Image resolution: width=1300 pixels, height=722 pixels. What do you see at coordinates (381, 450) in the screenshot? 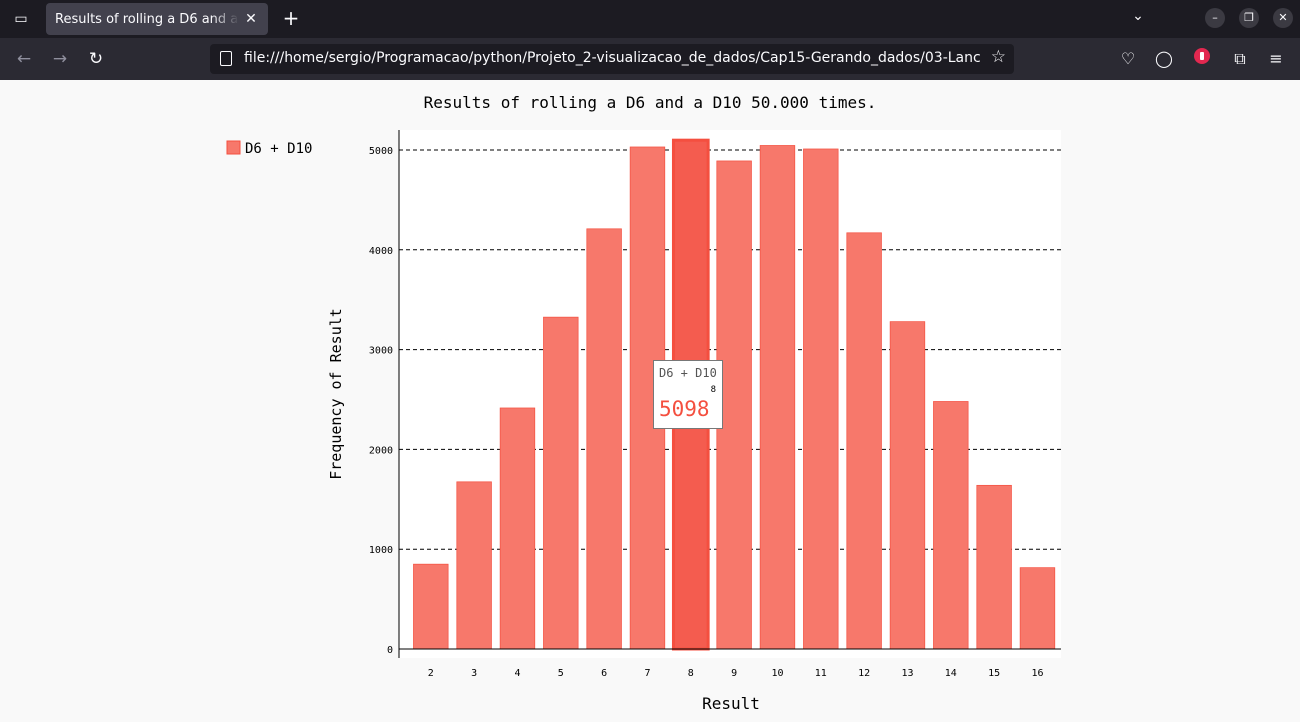
I see `y-tick-label: 2000` at bounding box center [381, 450].